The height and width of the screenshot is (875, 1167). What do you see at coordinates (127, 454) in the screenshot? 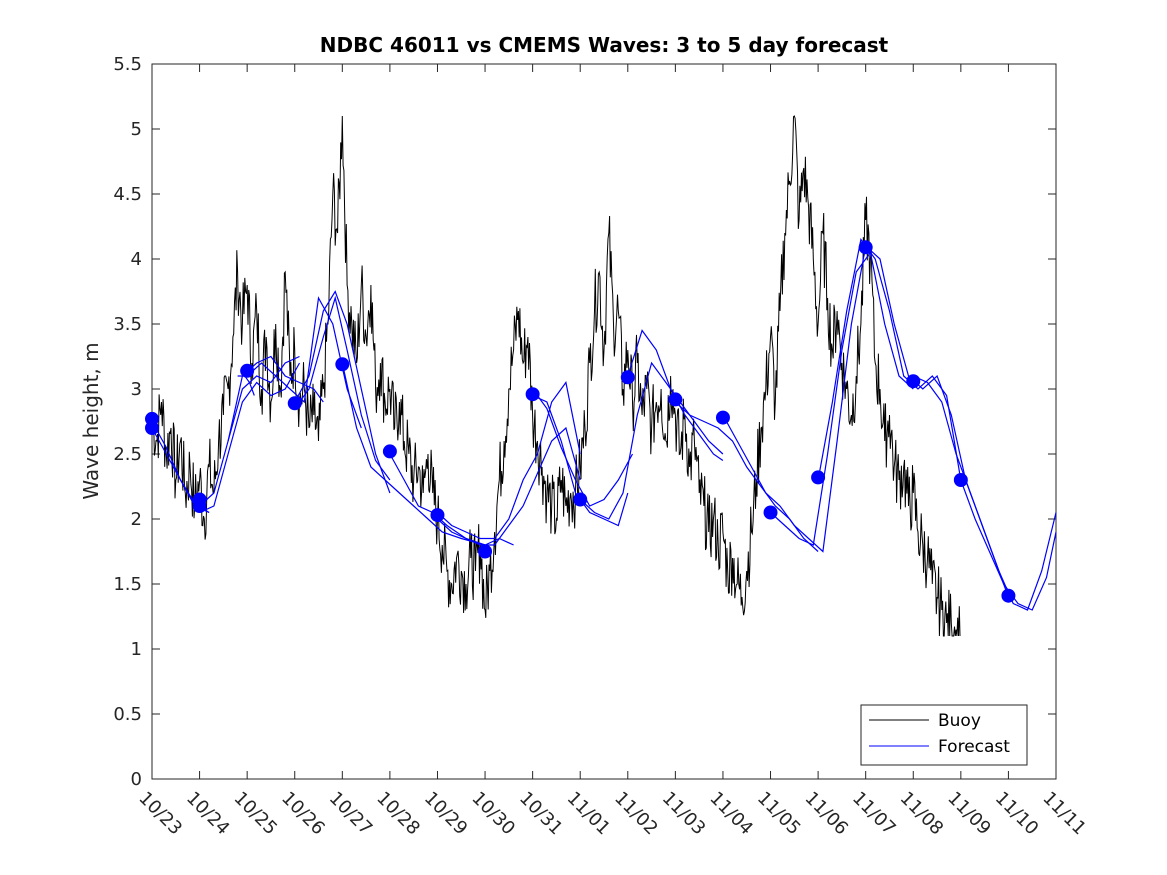
I see `y-tick-label: 2.5` at bounding box center [127, 454].